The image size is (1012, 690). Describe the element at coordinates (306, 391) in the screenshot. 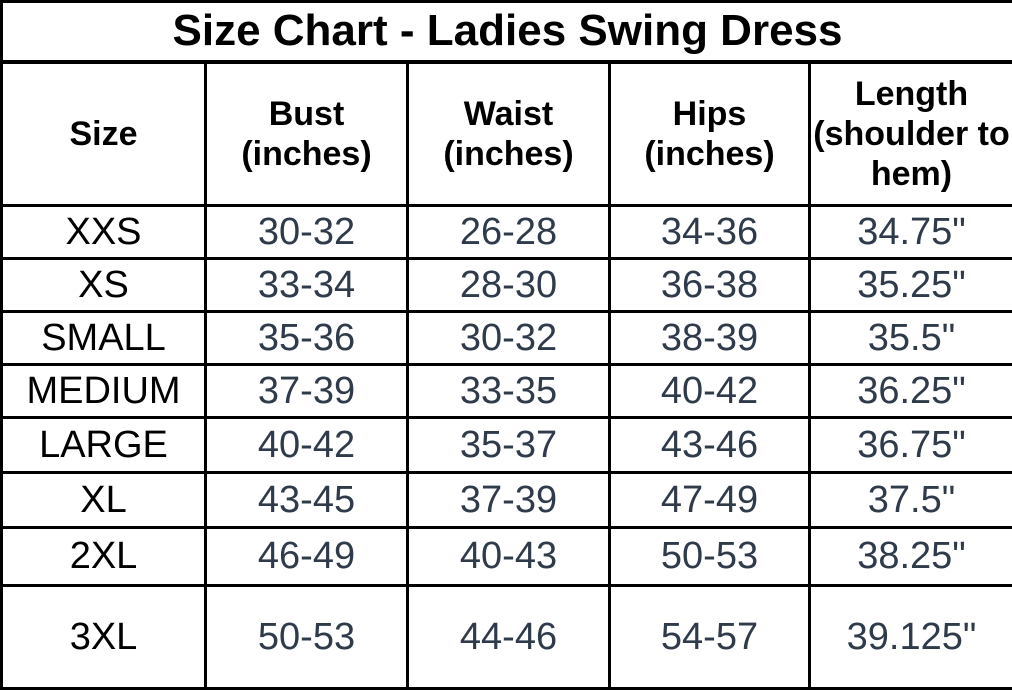

I see `bust-cell: 37-39` at that location.